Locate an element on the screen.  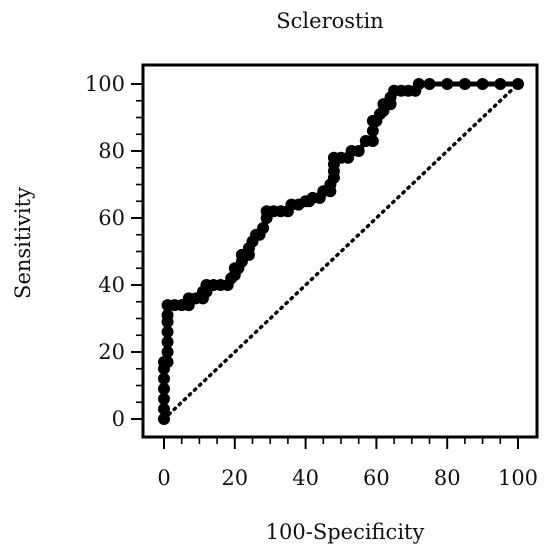
y-tick-label: 80 is located at coordinates (111, 151).